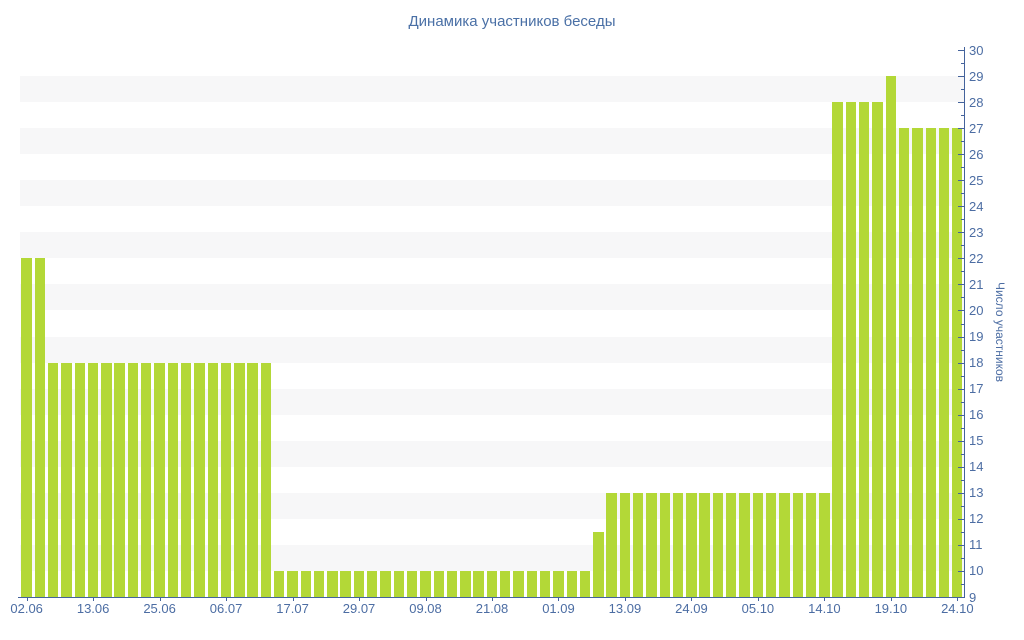 This screenshot has width=1024, height=640. What do you see at coordinates (93, 608) in the screenshot?
I see `x-axis-label: 13.06` at bounding box center [93, 608].